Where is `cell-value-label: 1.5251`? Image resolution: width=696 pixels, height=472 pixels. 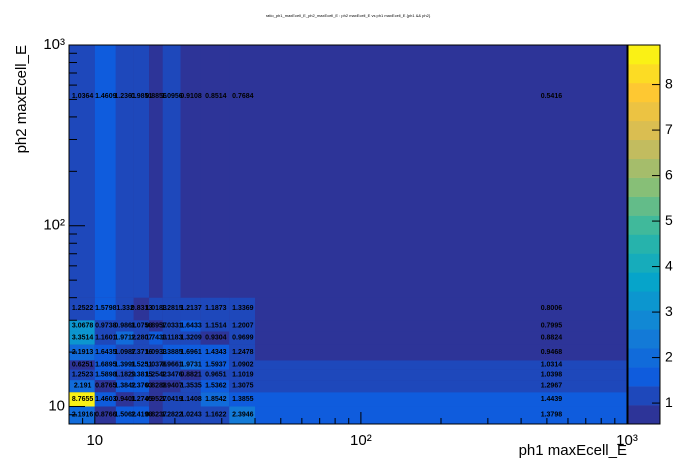
cell-value-label: 1.5251 is located at coordinates (142, 365).